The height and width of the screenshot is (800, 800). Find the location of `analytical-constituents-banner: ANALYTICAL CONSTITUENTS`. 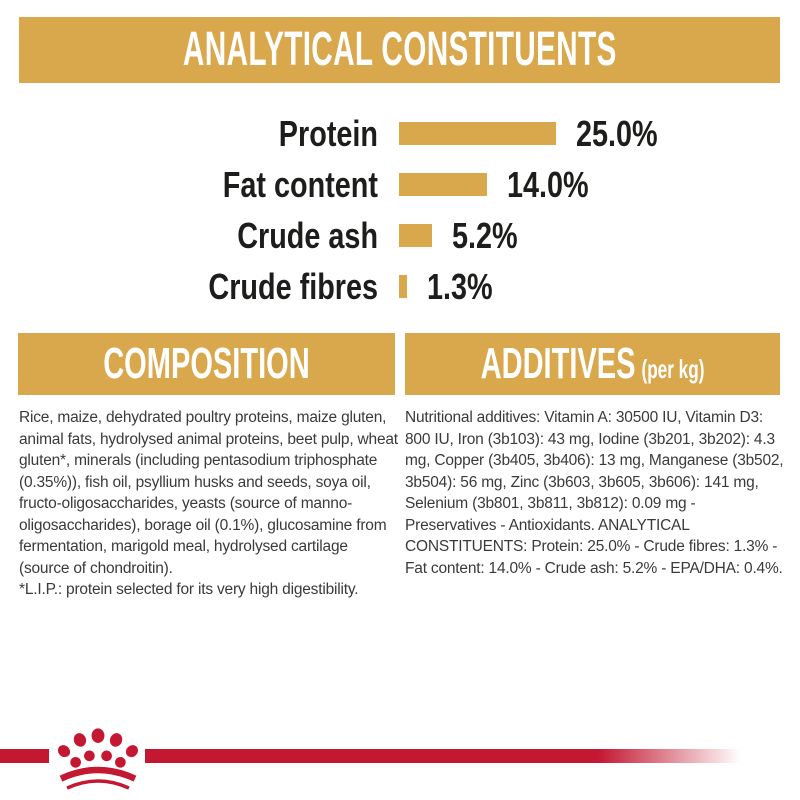

analytical-constituents-banner: ANALYTICAL CONSTITUENTS is located at coordinates (399, 50).